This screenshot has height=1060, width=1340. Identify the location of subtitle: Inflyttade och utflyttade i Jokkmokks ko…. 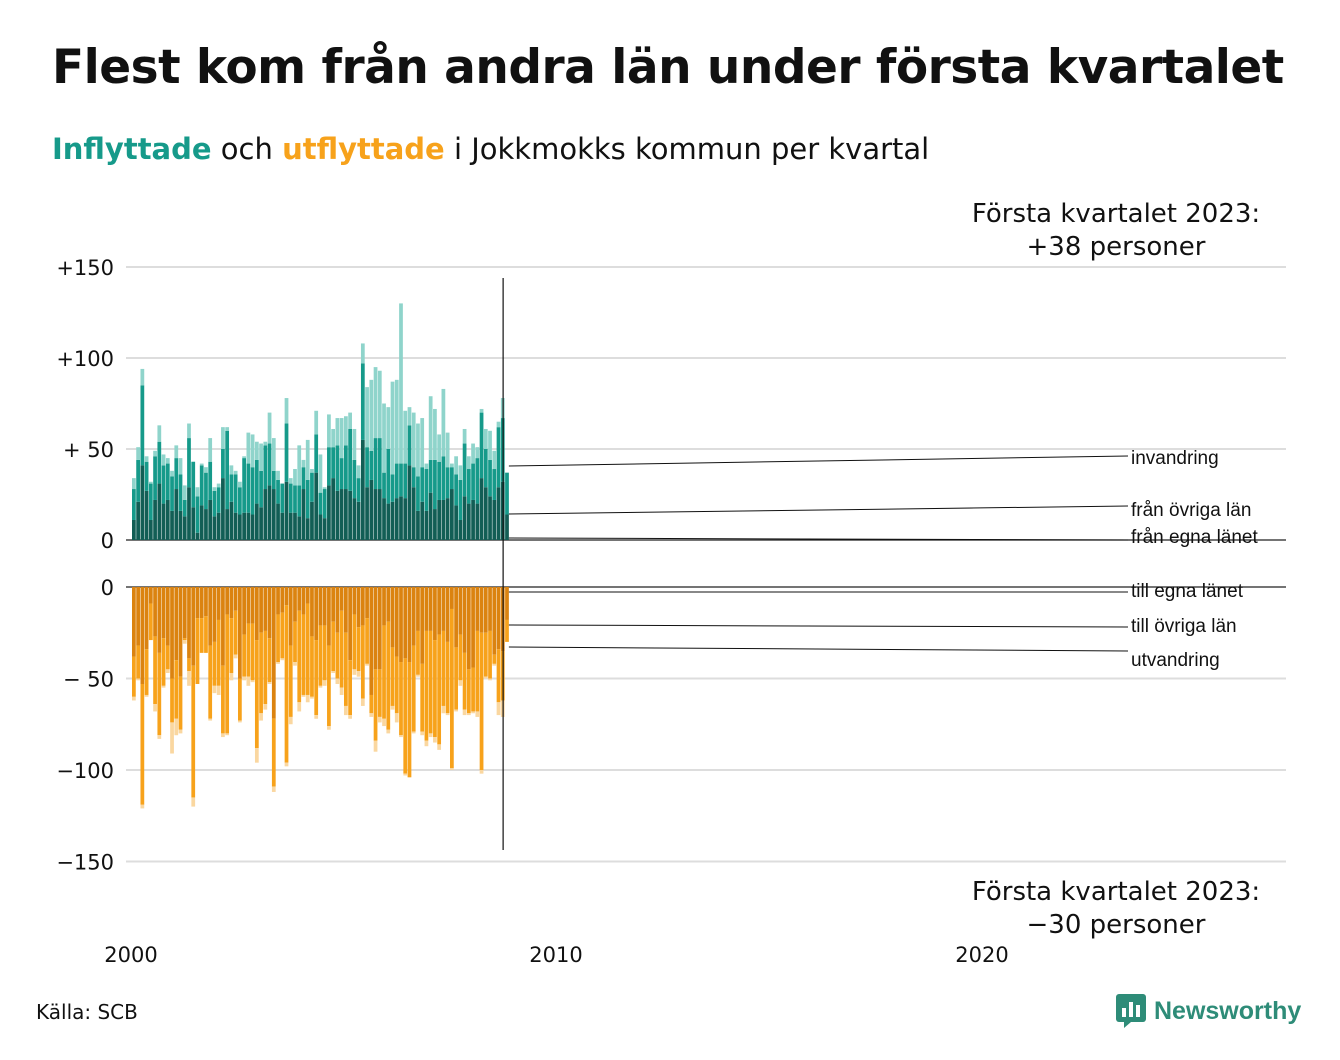
(490, 149).